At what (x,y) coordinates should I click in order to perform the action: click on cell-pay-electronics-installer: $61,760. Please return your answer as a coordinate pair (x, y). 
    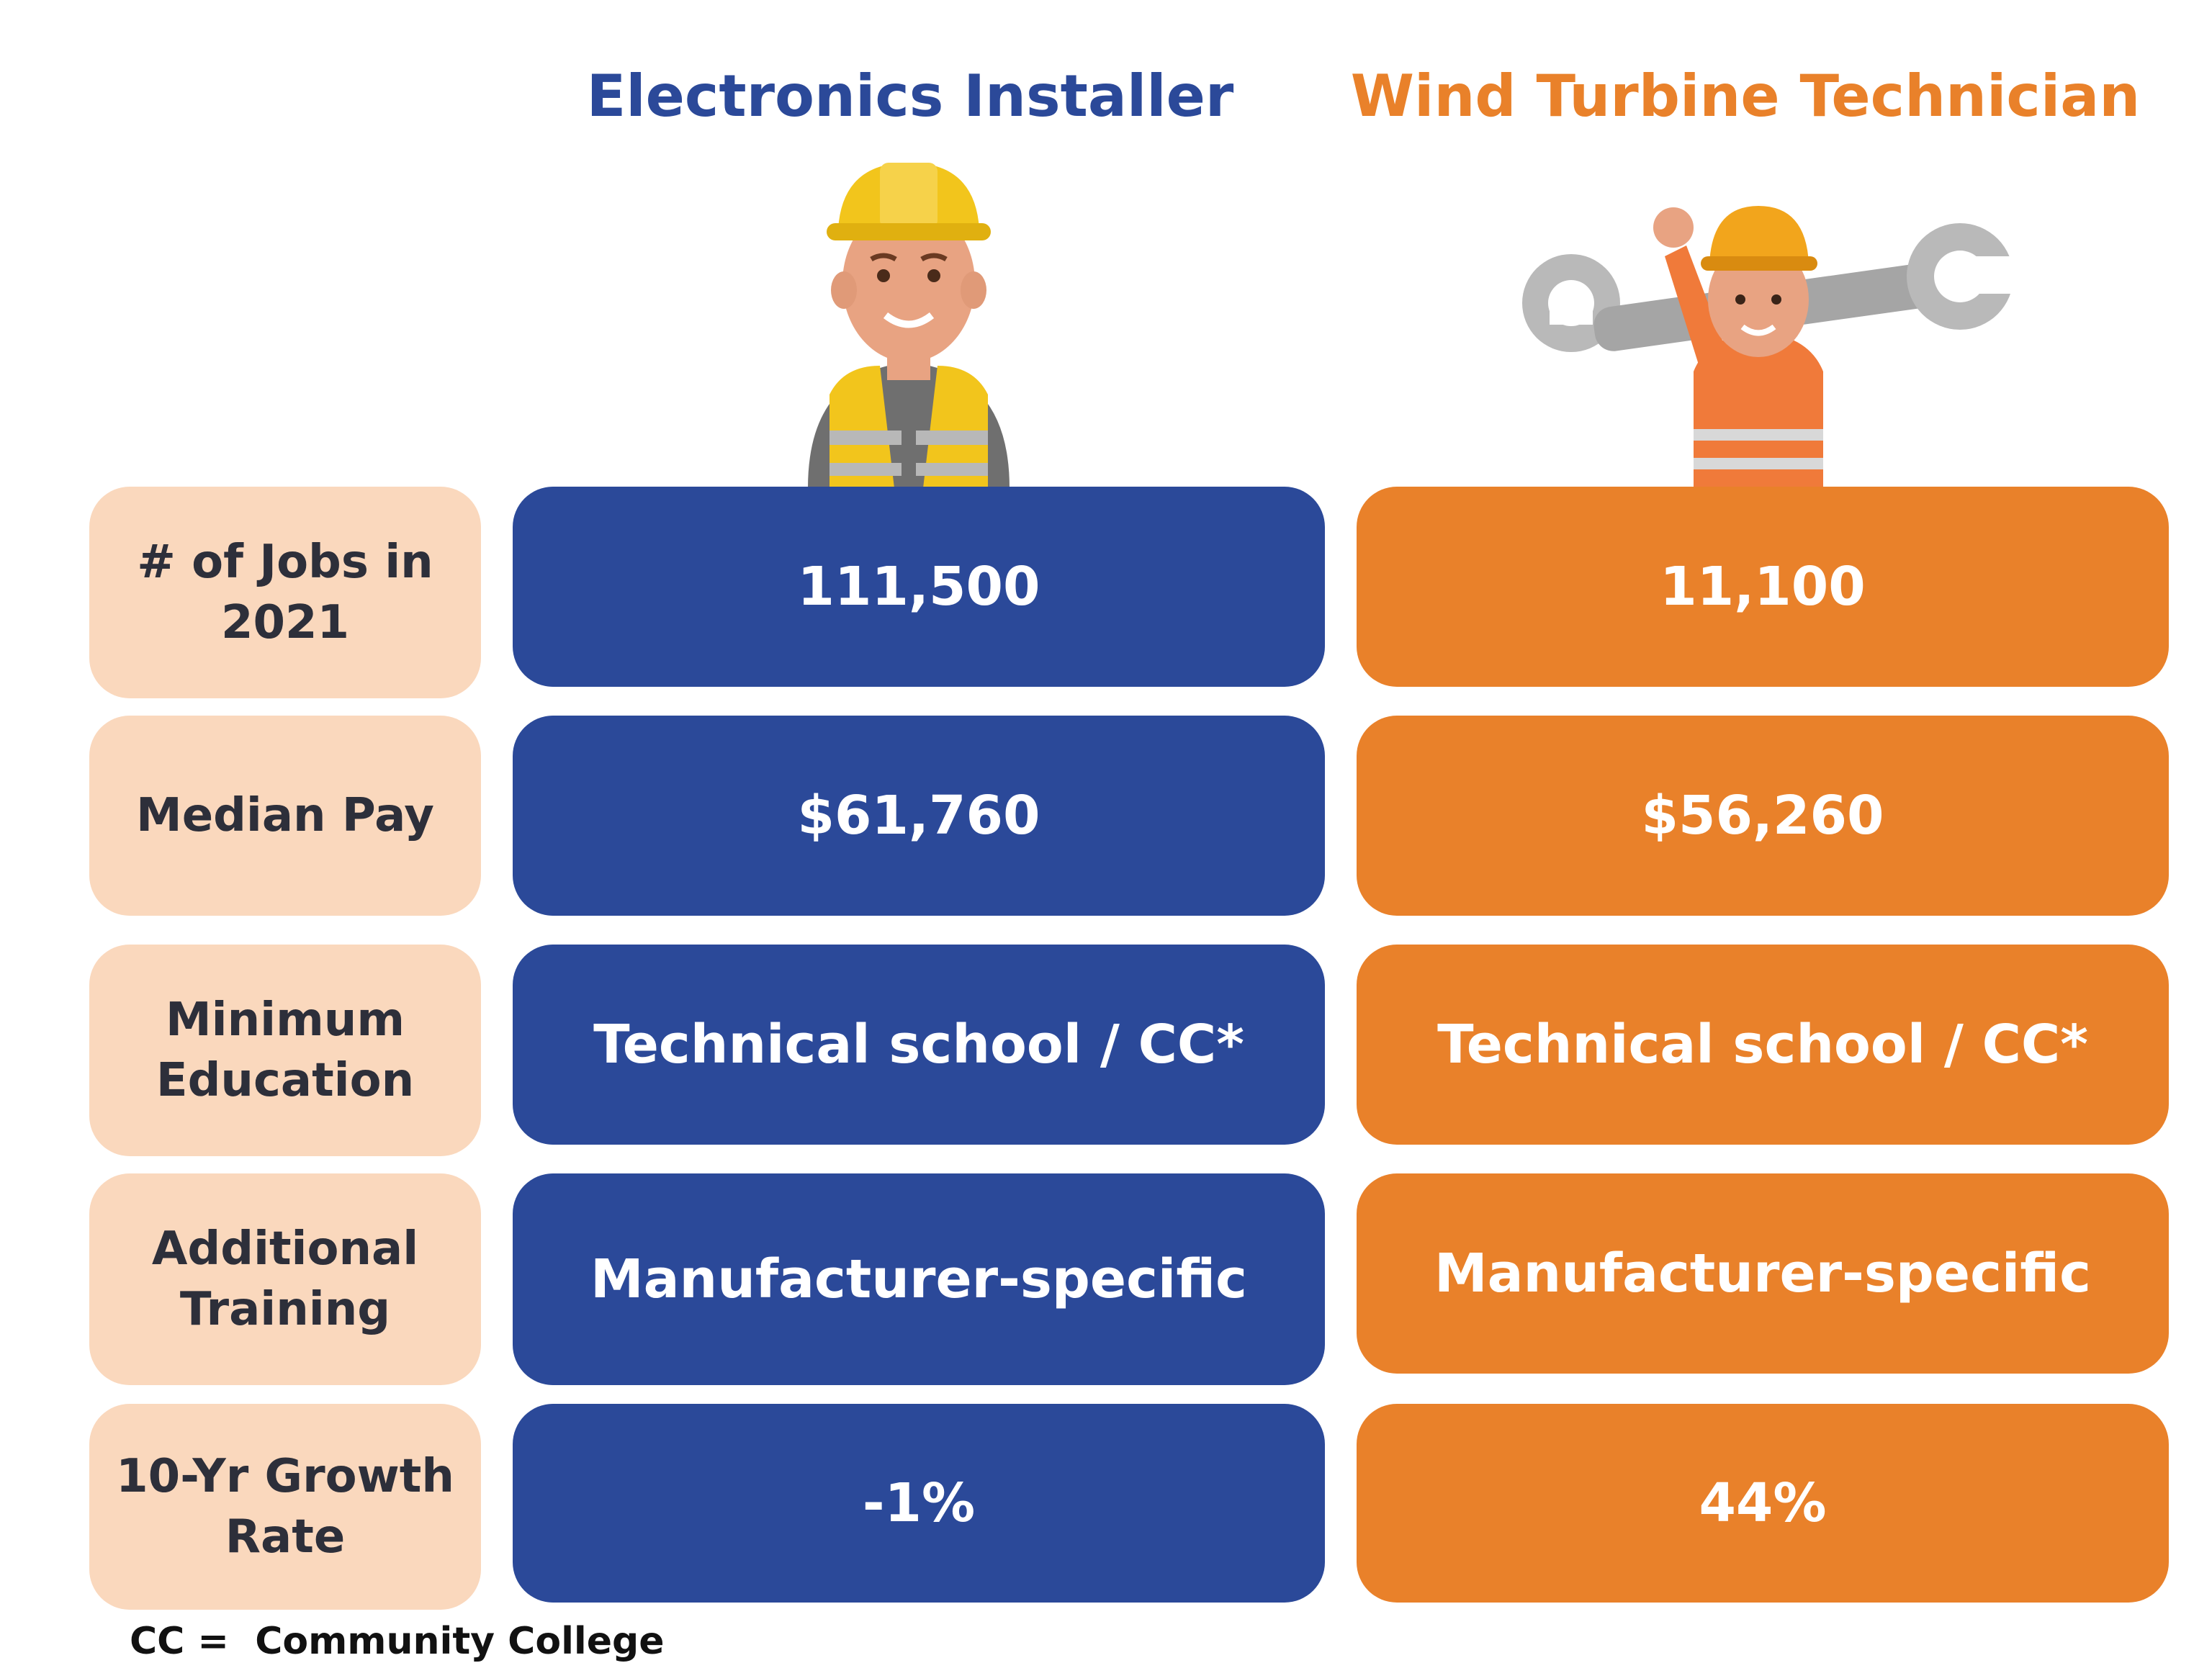
    Looking at the image, I should click on (919, 816).